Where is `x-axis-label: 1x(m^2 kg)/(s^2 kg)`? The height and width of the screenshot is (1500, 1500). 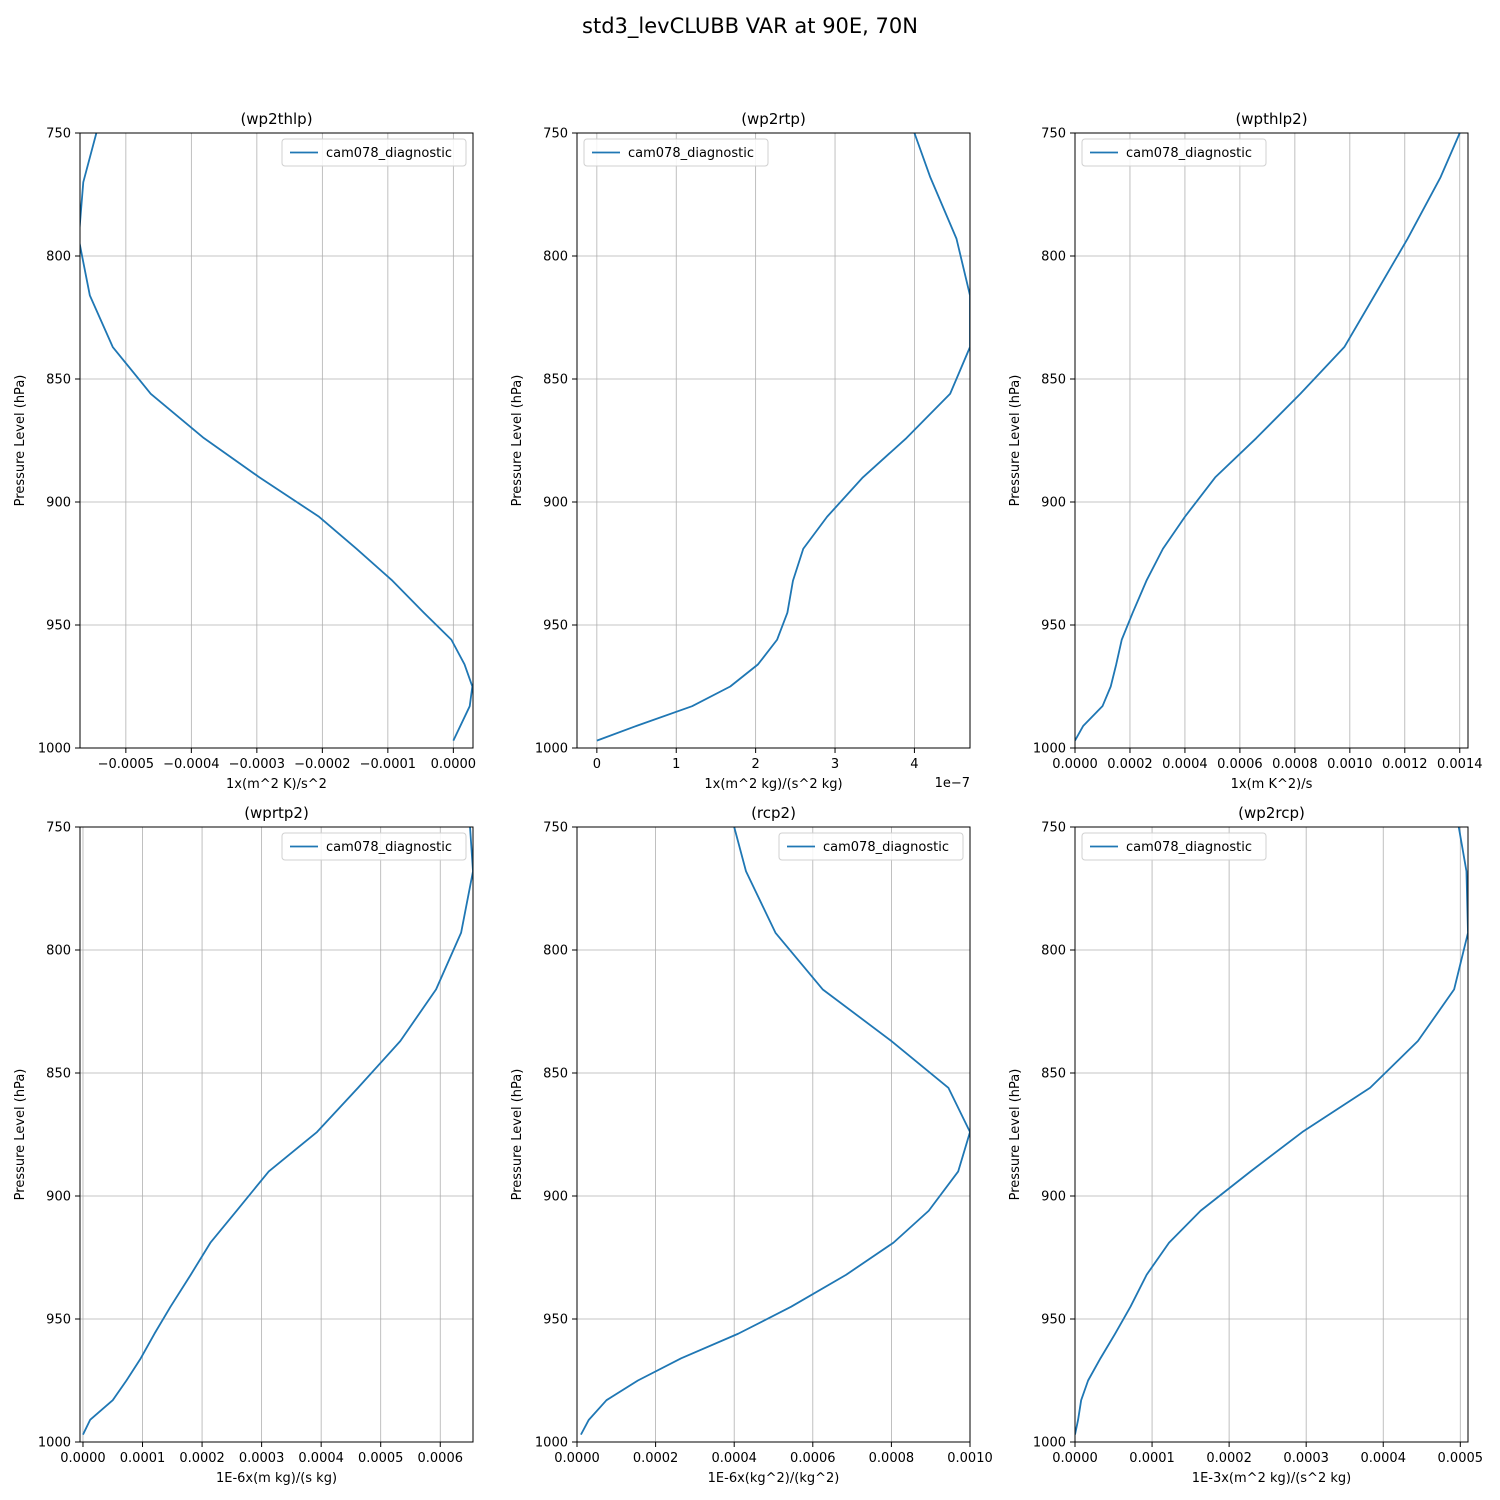 x-axis-label: 1x(m^2 kg)/(s^2 kg) is located at coordinates (773, 784).